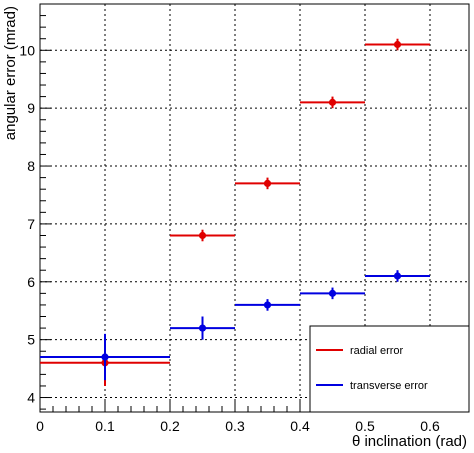 This screenshot has width=474, height=453. I want to click on legend-label-radial: radial error, so click(377, 351).